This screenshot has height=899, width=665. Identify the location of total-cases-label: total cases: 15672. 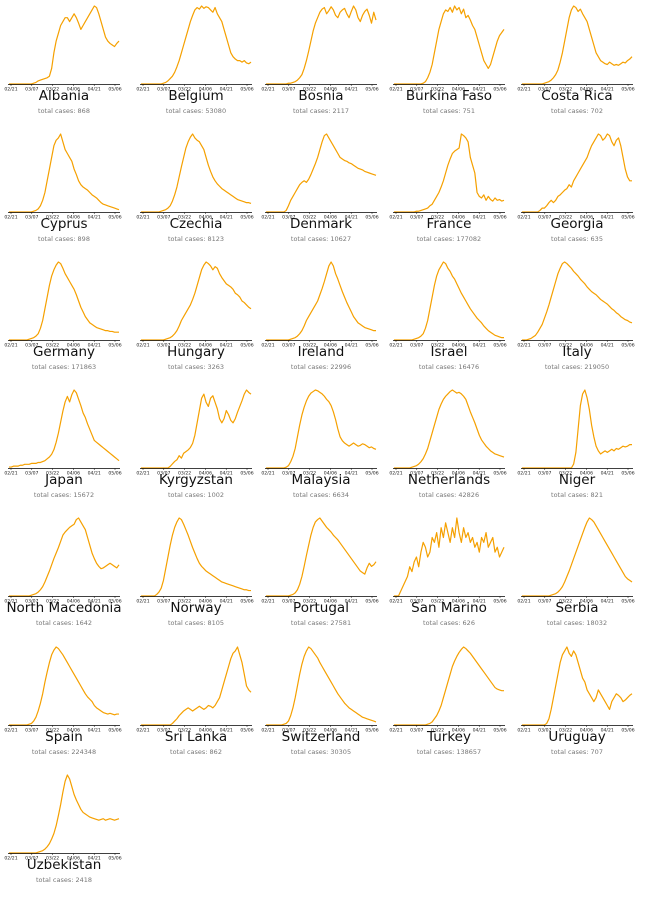
(64, 495).